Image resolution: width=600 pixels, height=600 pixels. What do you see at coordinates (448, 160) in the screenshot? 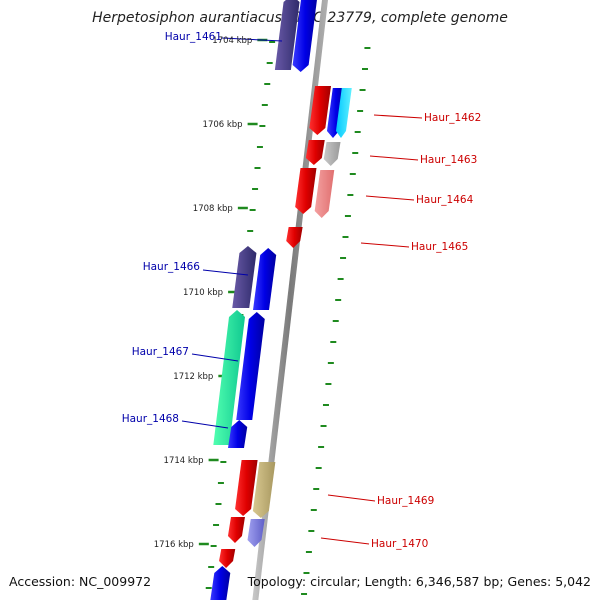
I see `gene-label: Haur_1463` at bounding box center [448, 160].